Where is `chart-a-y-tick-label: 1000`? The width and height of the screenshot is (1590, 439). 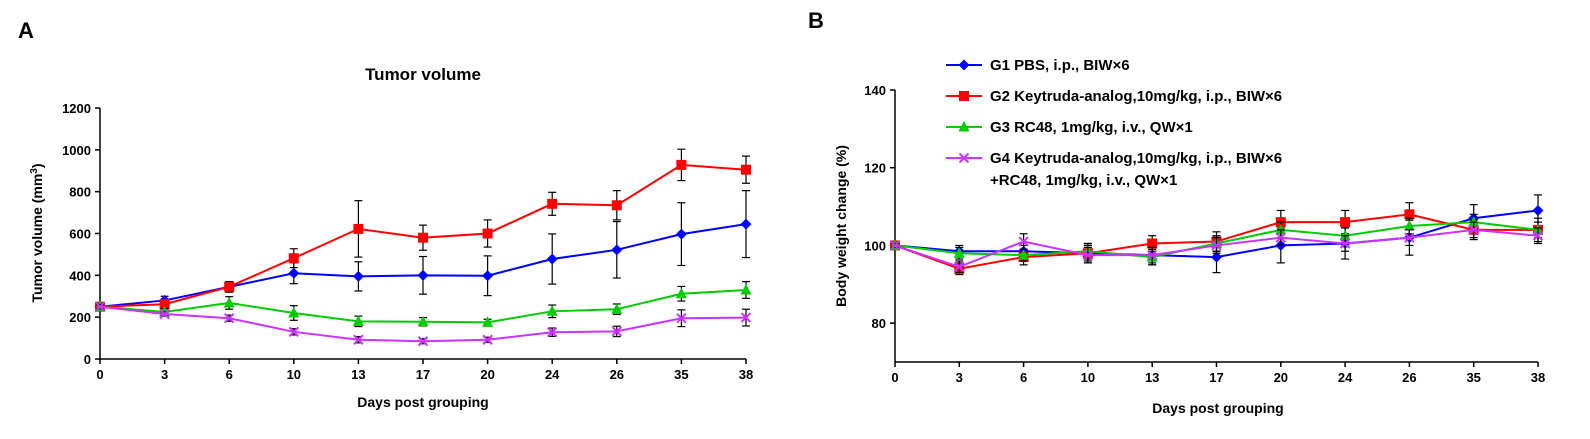
chart-a-y-tick-label: 1000 is located at coordinates (76, 150).